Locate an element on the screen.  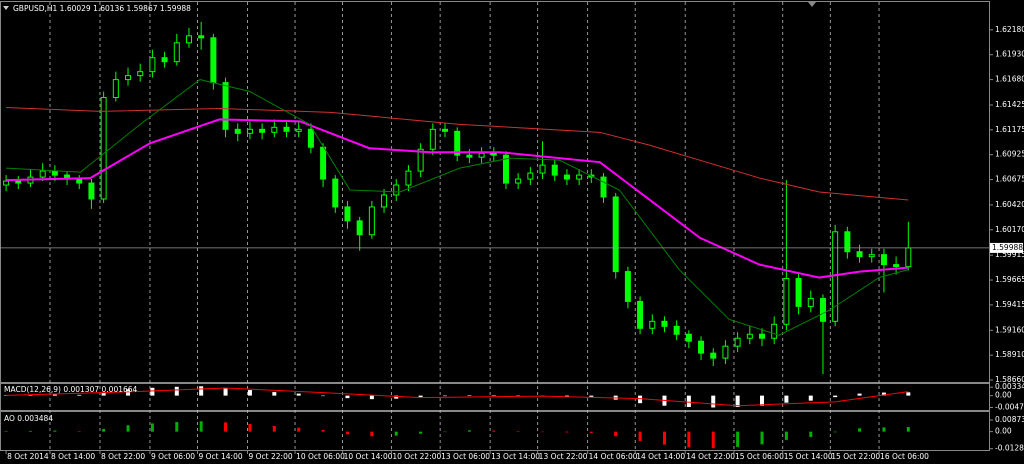
x-tick-label: 15 Oct 06:00 is located at coordinates (759, 456).